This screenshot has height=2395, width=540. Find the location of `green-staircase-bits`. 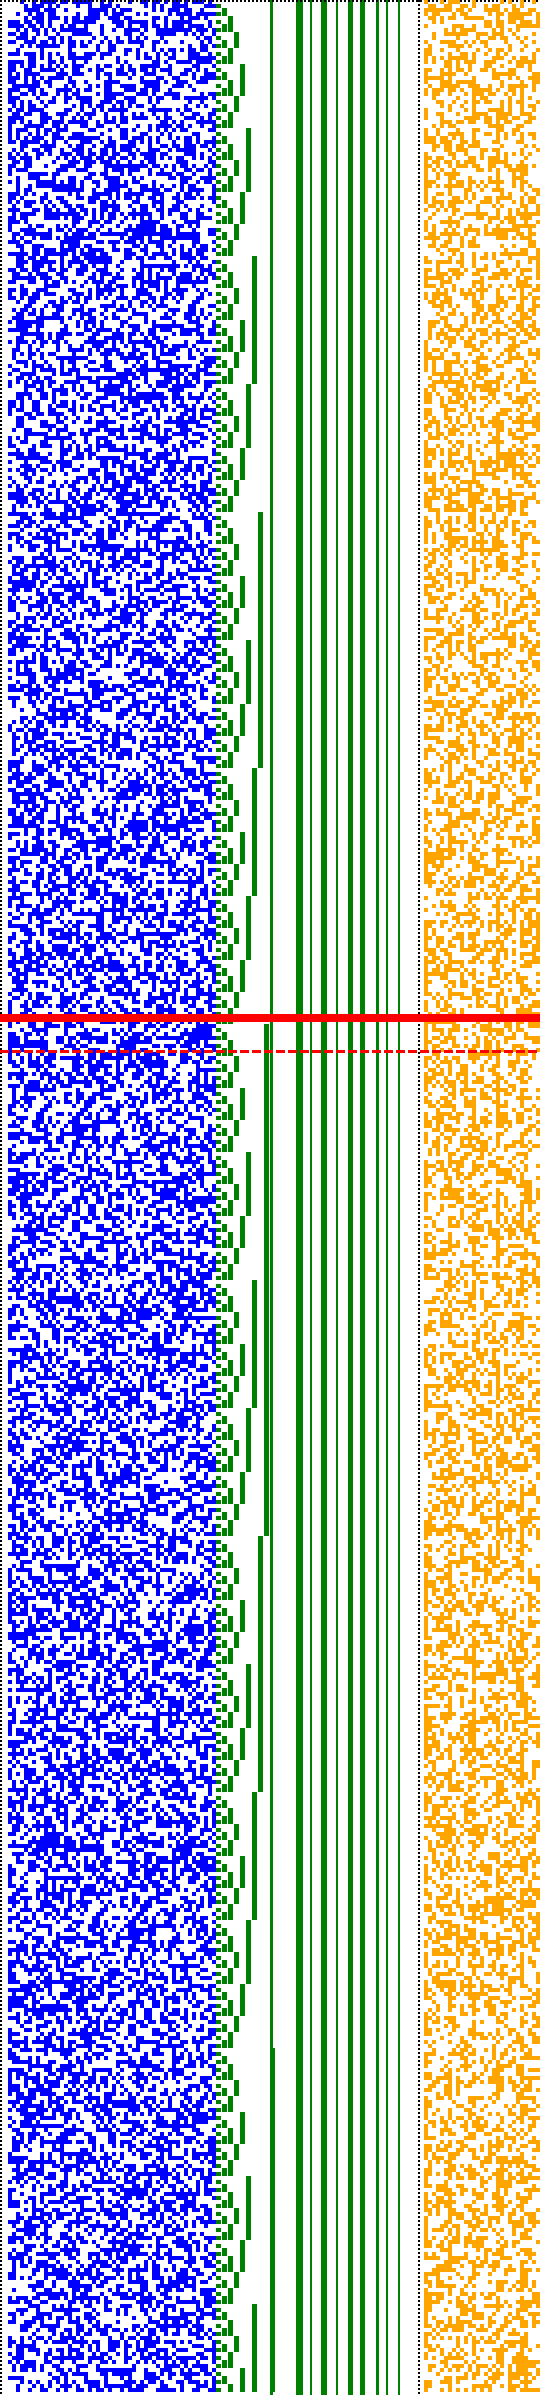

green-staircase-bits is located at coordinates (245, 1198).